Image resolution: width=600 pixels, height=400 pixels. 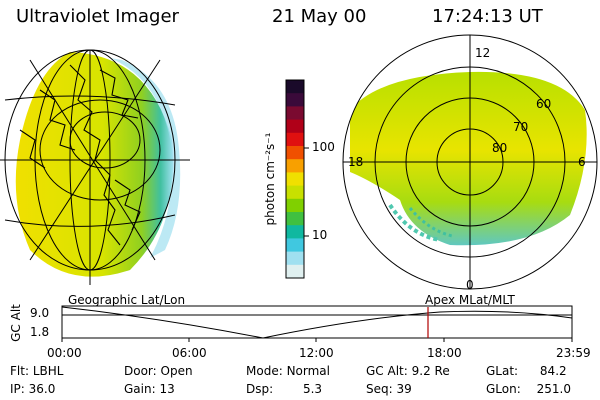 I want to click on timeline-plot, so click(x=317, y=323).